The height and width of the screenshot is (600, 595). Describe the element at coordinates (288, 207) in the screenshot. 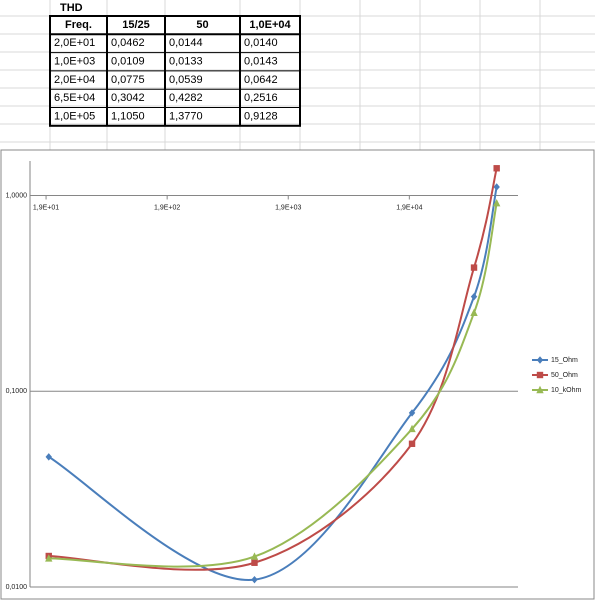

I see `x-tick-label: 1,9E+03` at that location.